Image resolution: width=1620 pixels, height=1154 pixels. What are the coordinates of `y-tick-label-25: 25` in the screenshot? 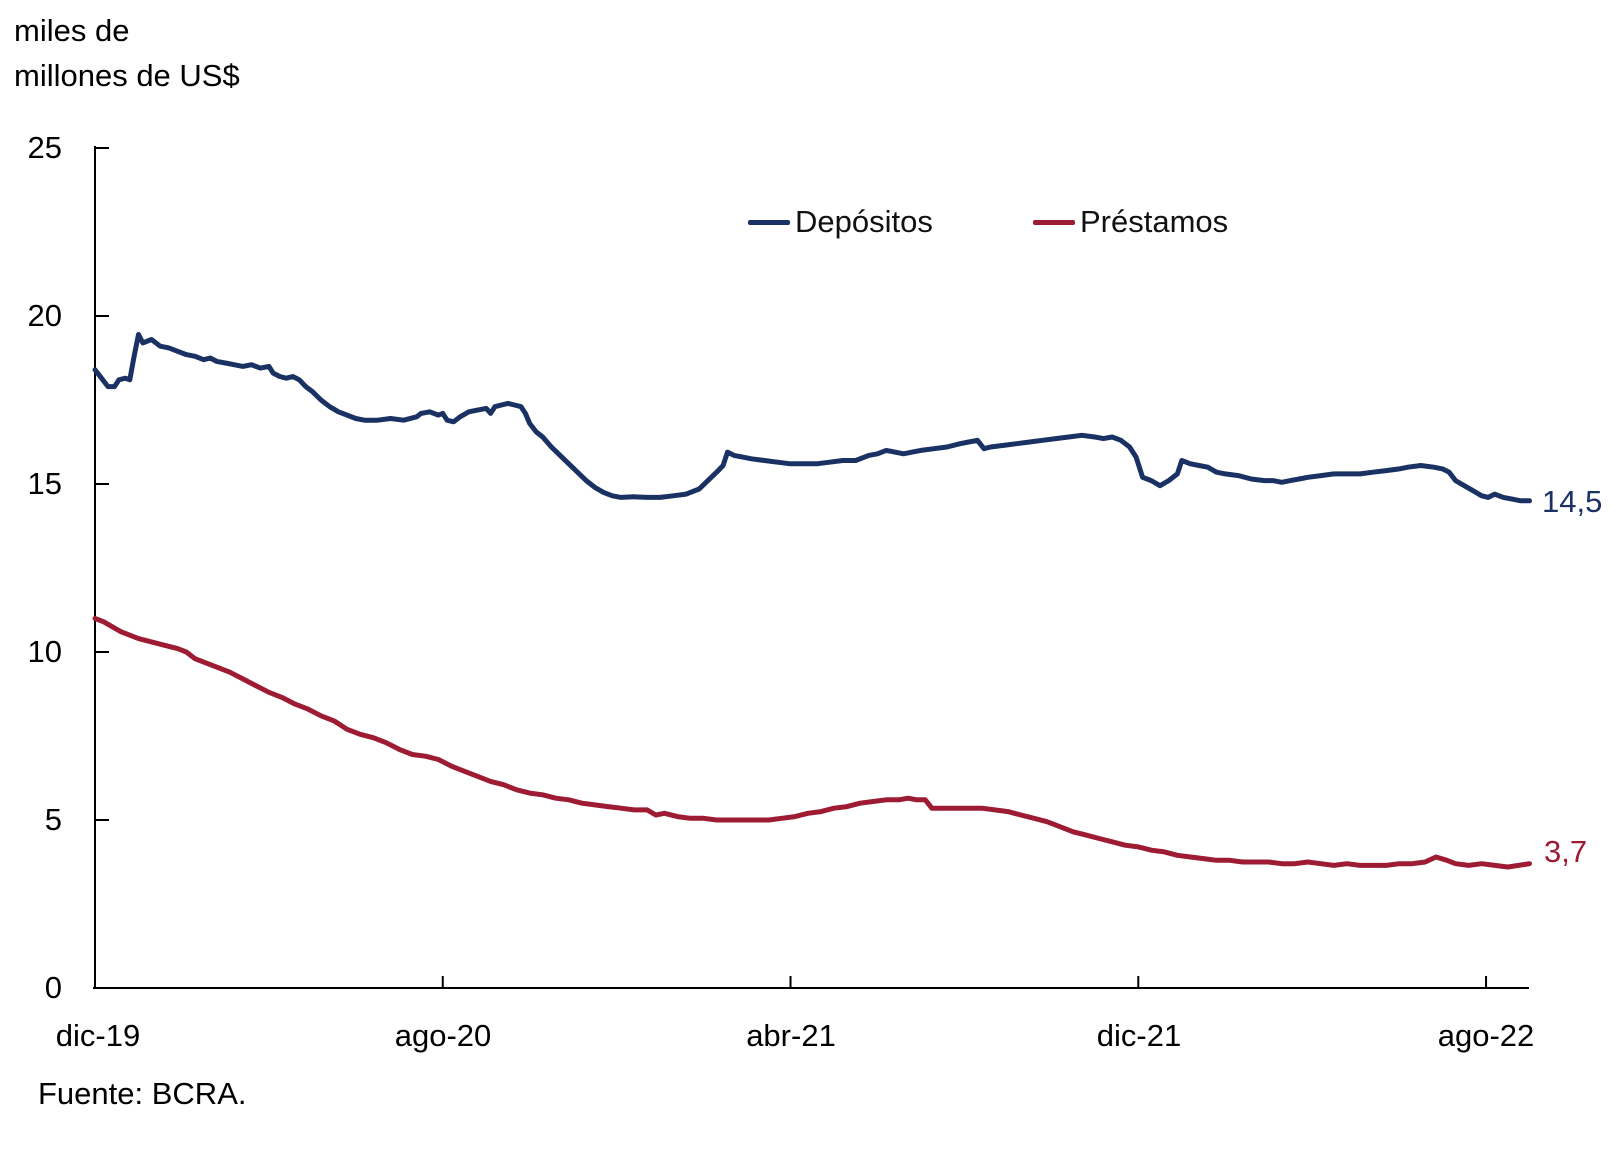 It's located at (44, 147).